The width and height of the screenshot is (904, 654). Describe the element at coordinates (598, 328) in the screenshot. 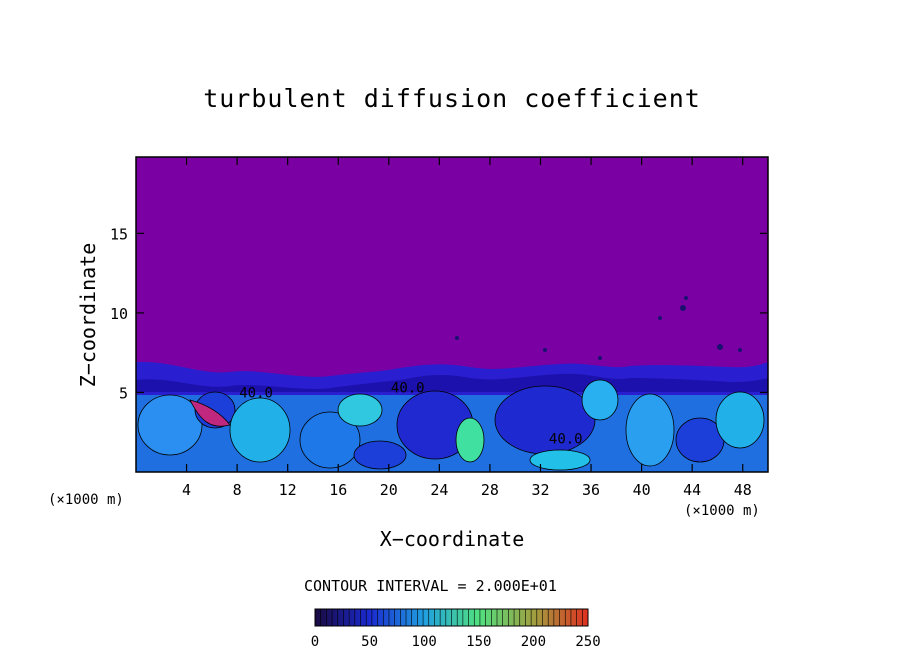

I see `upper-spots` at that location.